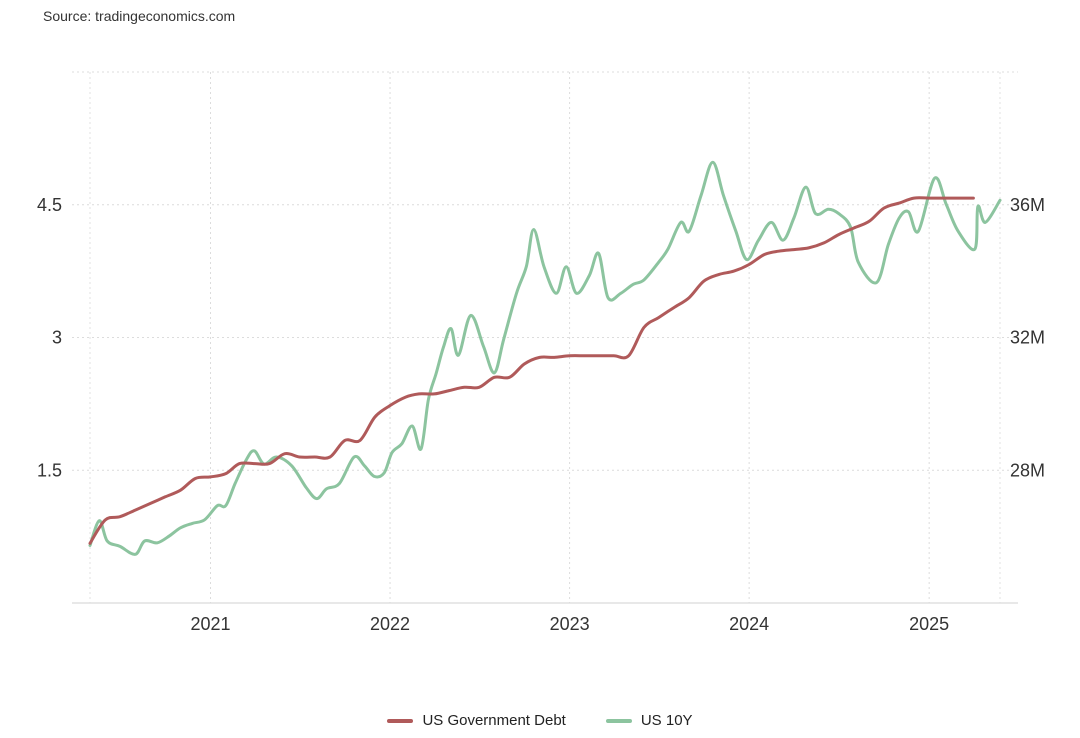  I want to click on y-left-tick-label: 3, so click(57, 338).